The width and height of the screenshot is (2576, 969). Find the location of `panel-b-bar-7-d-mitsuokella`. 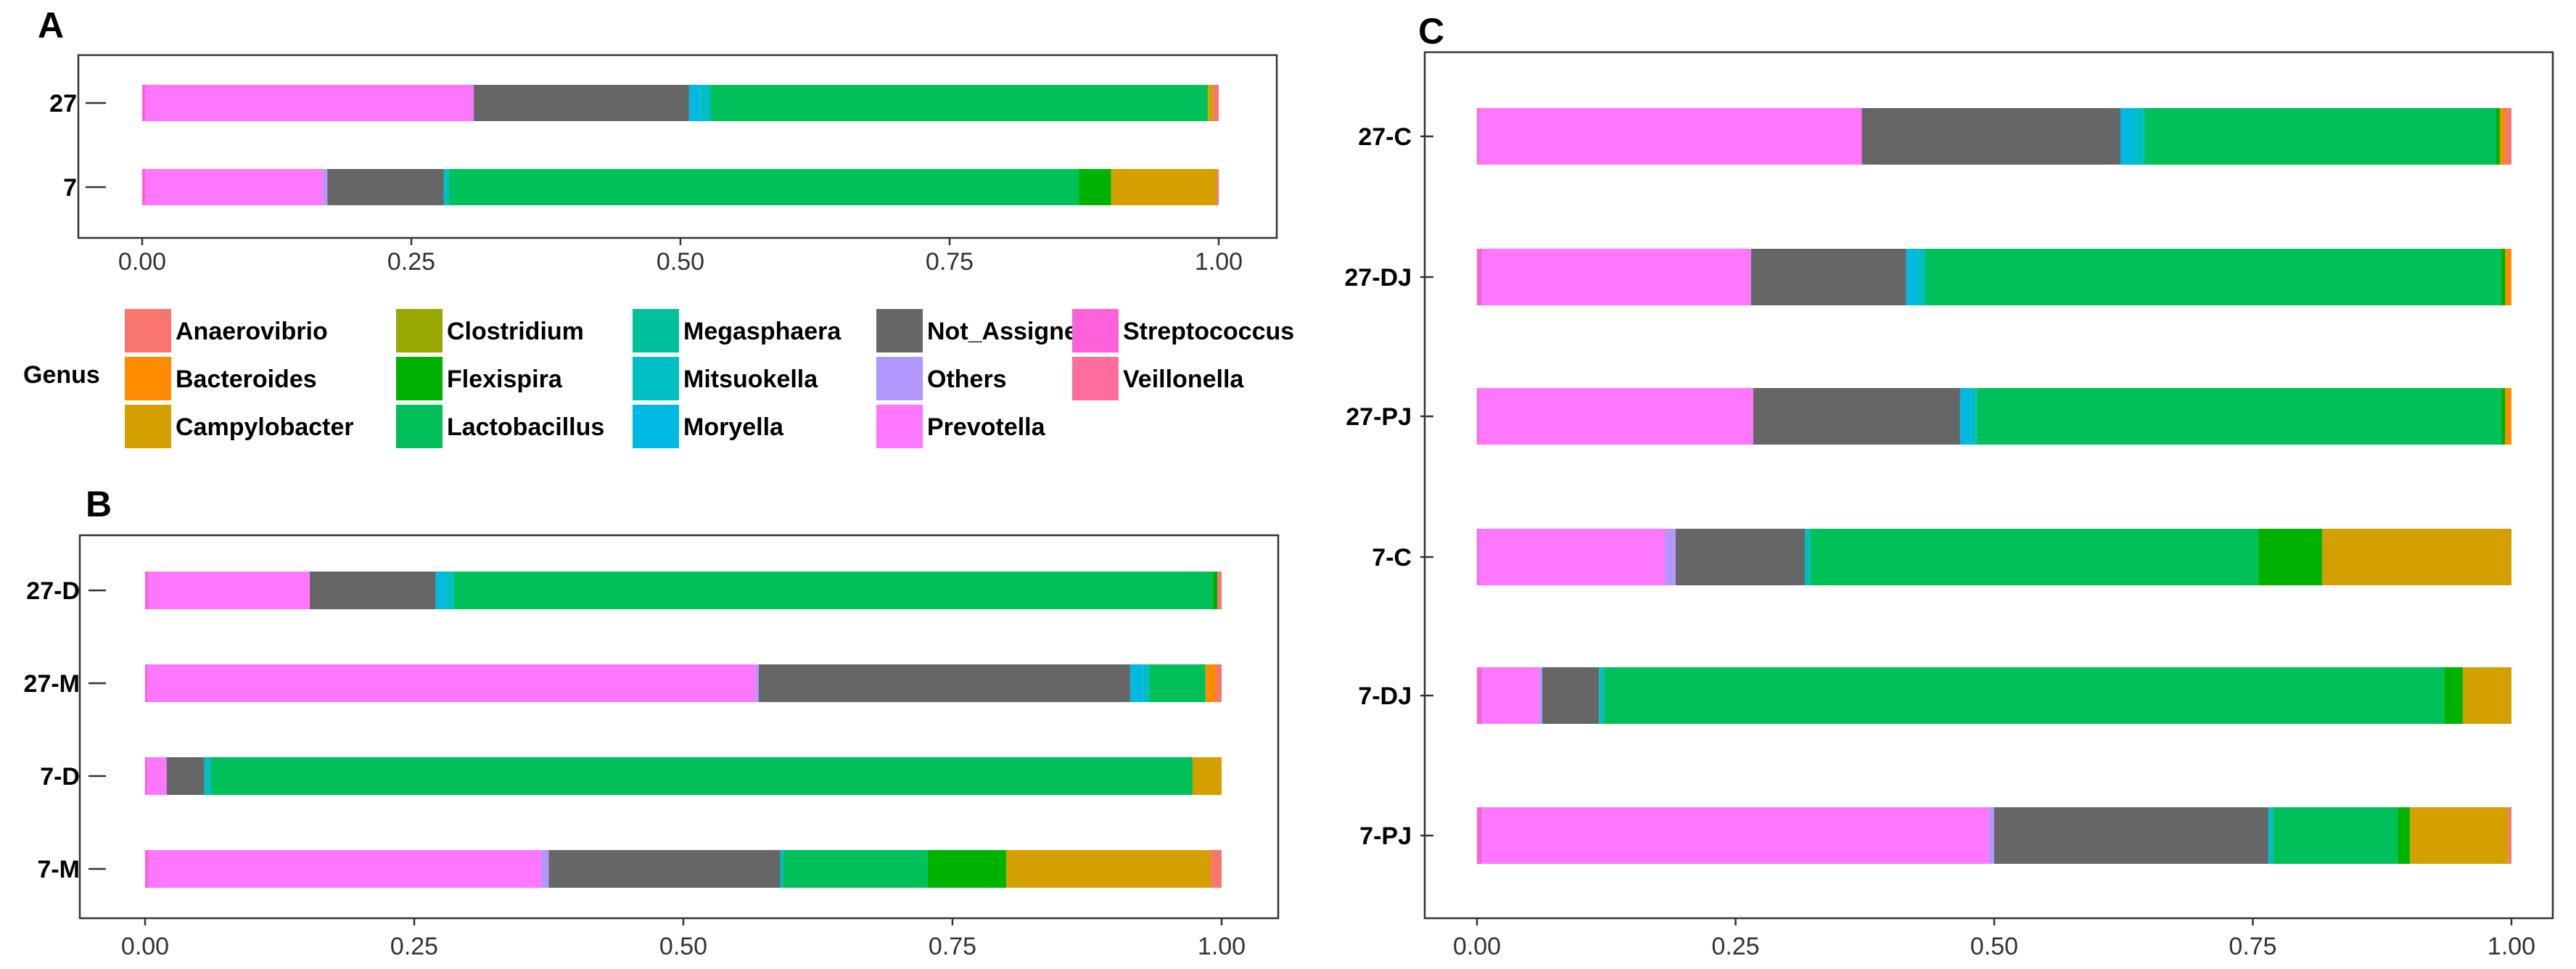

panel-b-bar-7-d-mitsuokella is located at coordinates (207, 776).